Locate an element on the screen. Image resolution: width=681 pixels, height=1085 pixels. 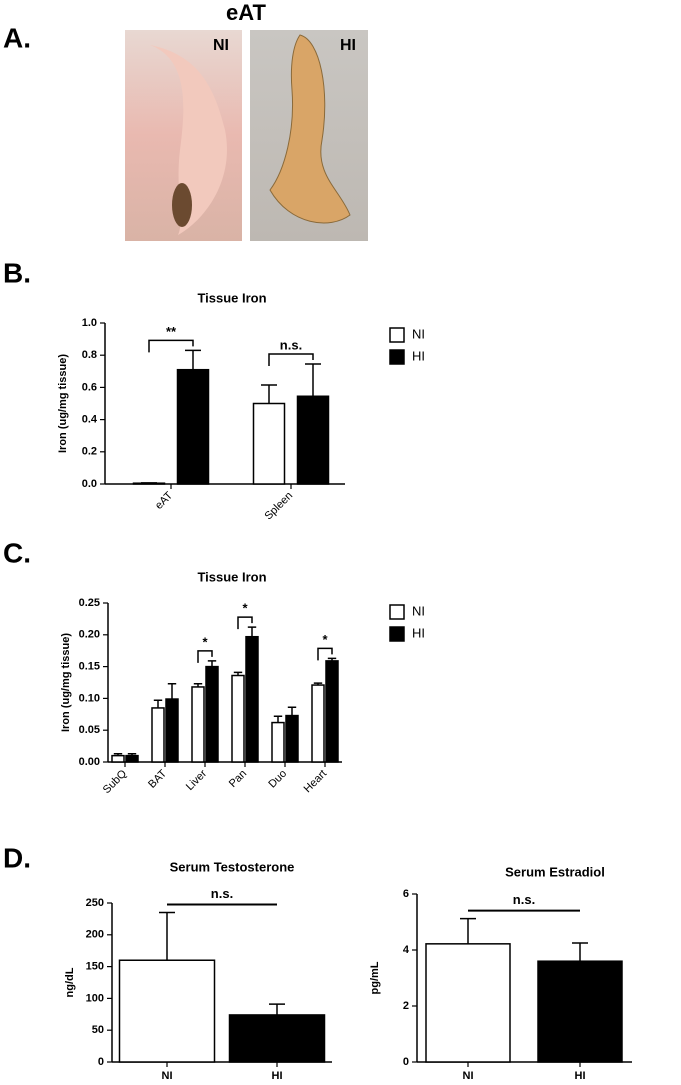
x-tick-label: Heart is located at coordinates (316, 782).